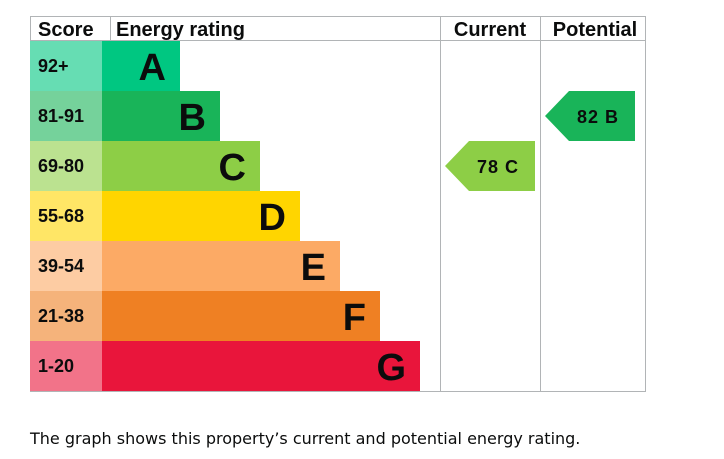  Describe the element at coordinates (152, 68) in the screenshot. I see `rating-letter-a: A` at that location.